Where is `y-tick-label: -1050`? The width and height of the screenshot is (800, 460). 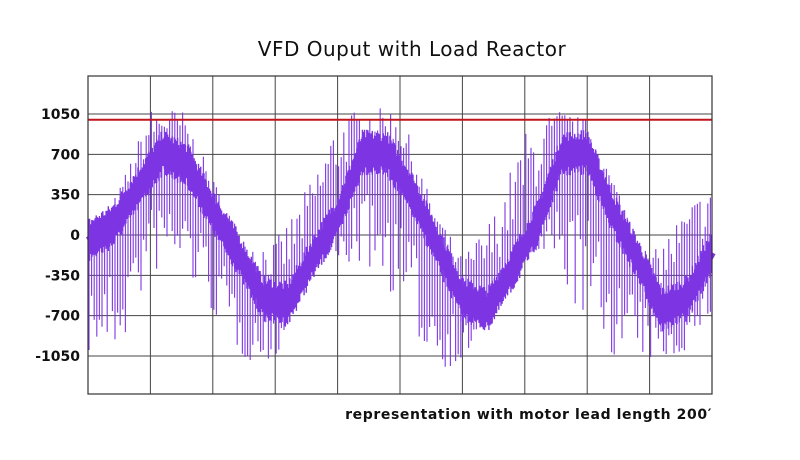
y-tick-label: -1050 is located at coordinates (57, 357).